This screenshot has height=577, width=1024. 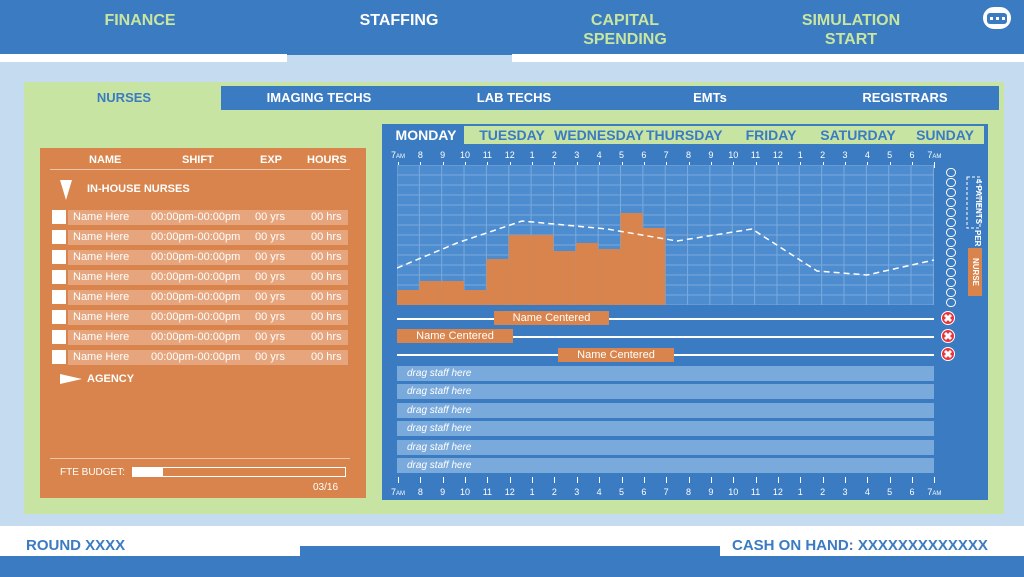 What do you see at coordinates (948, 336) in the screenshot?
I see `remove-shift-2-icon: ✖` at bounding box center [948, 336].